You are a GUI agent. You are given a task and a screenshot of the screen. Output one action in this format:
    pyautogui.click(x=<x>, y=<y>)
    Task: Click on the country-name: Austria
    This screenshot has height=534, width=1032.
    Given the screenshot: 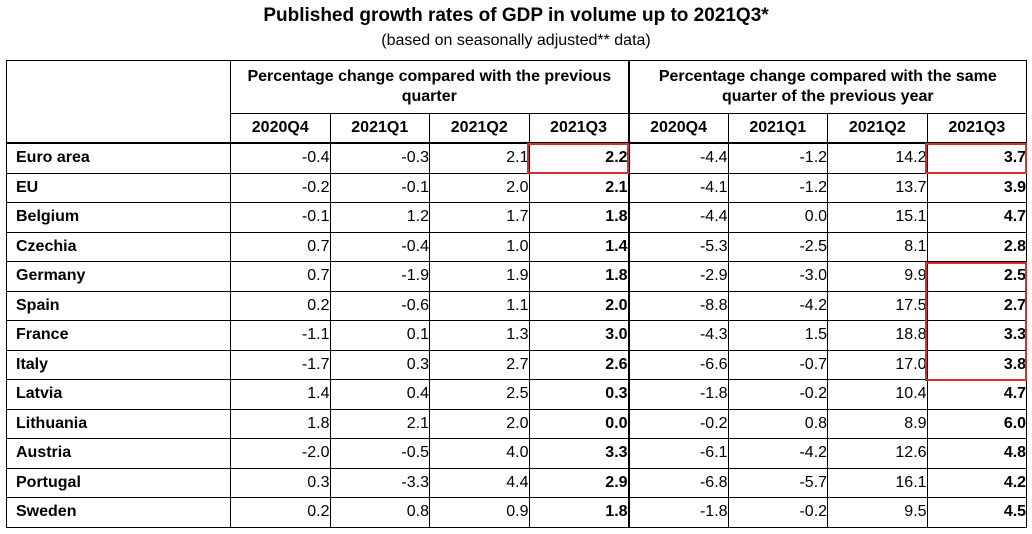 What is the action you would take?
    pyautogui.click(x=118, y=453)
    